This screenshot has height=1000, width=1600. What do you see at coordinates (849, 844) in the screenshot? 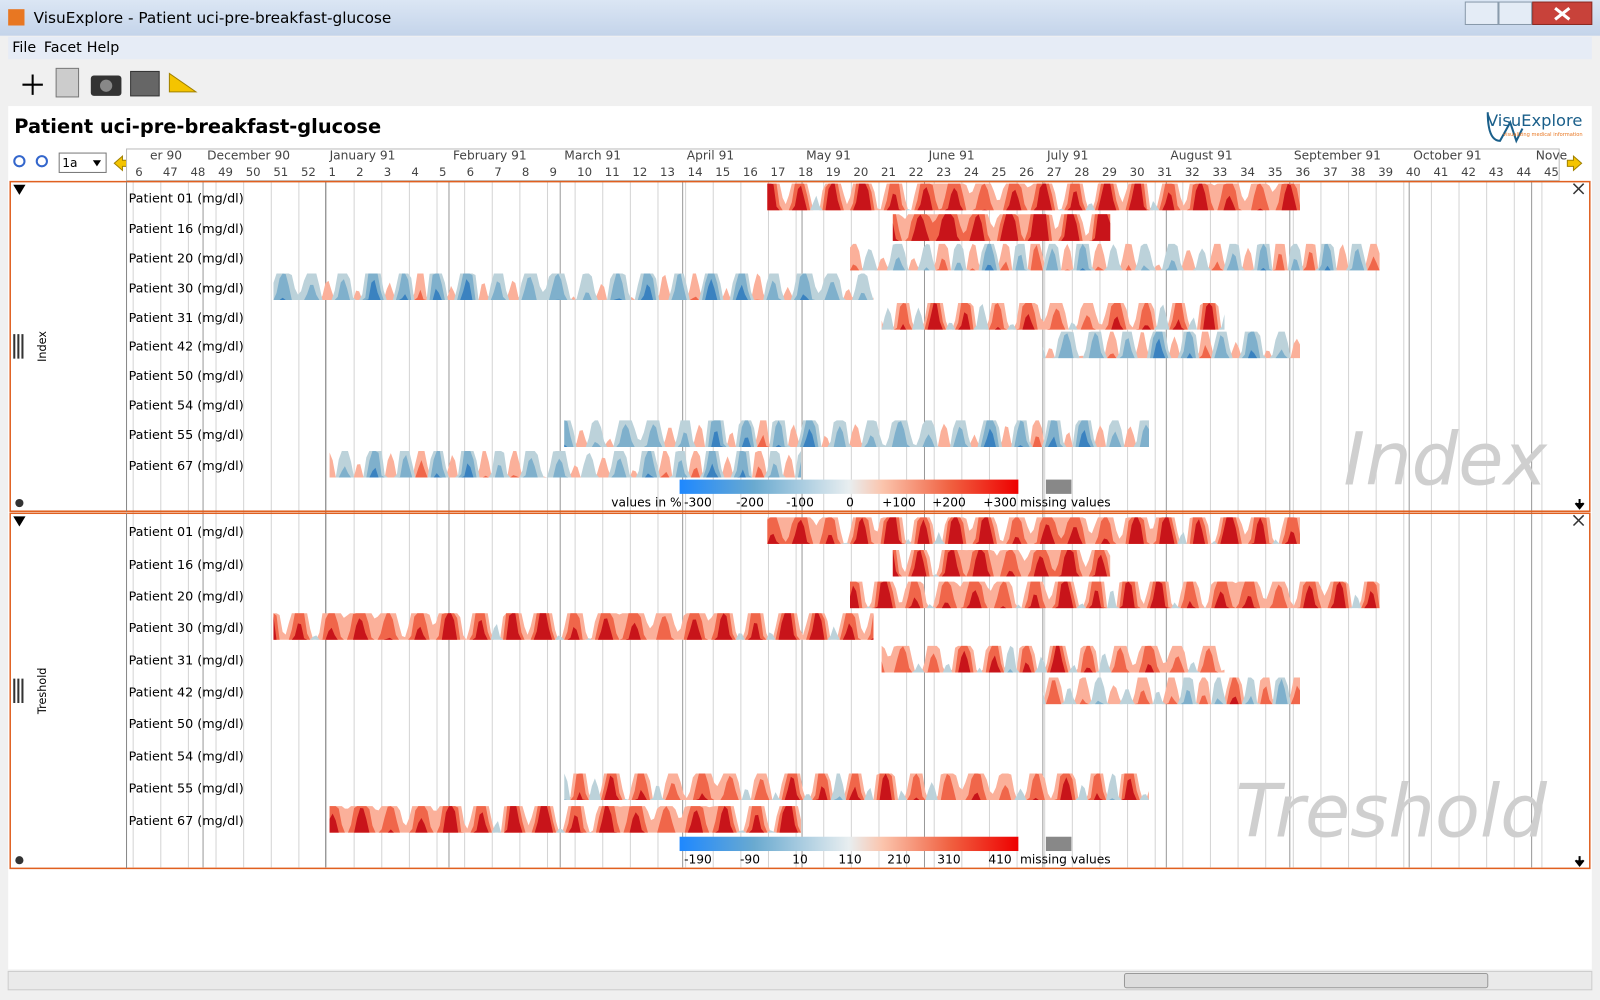
I see `legend-scale` at bounding box center [849, 844].